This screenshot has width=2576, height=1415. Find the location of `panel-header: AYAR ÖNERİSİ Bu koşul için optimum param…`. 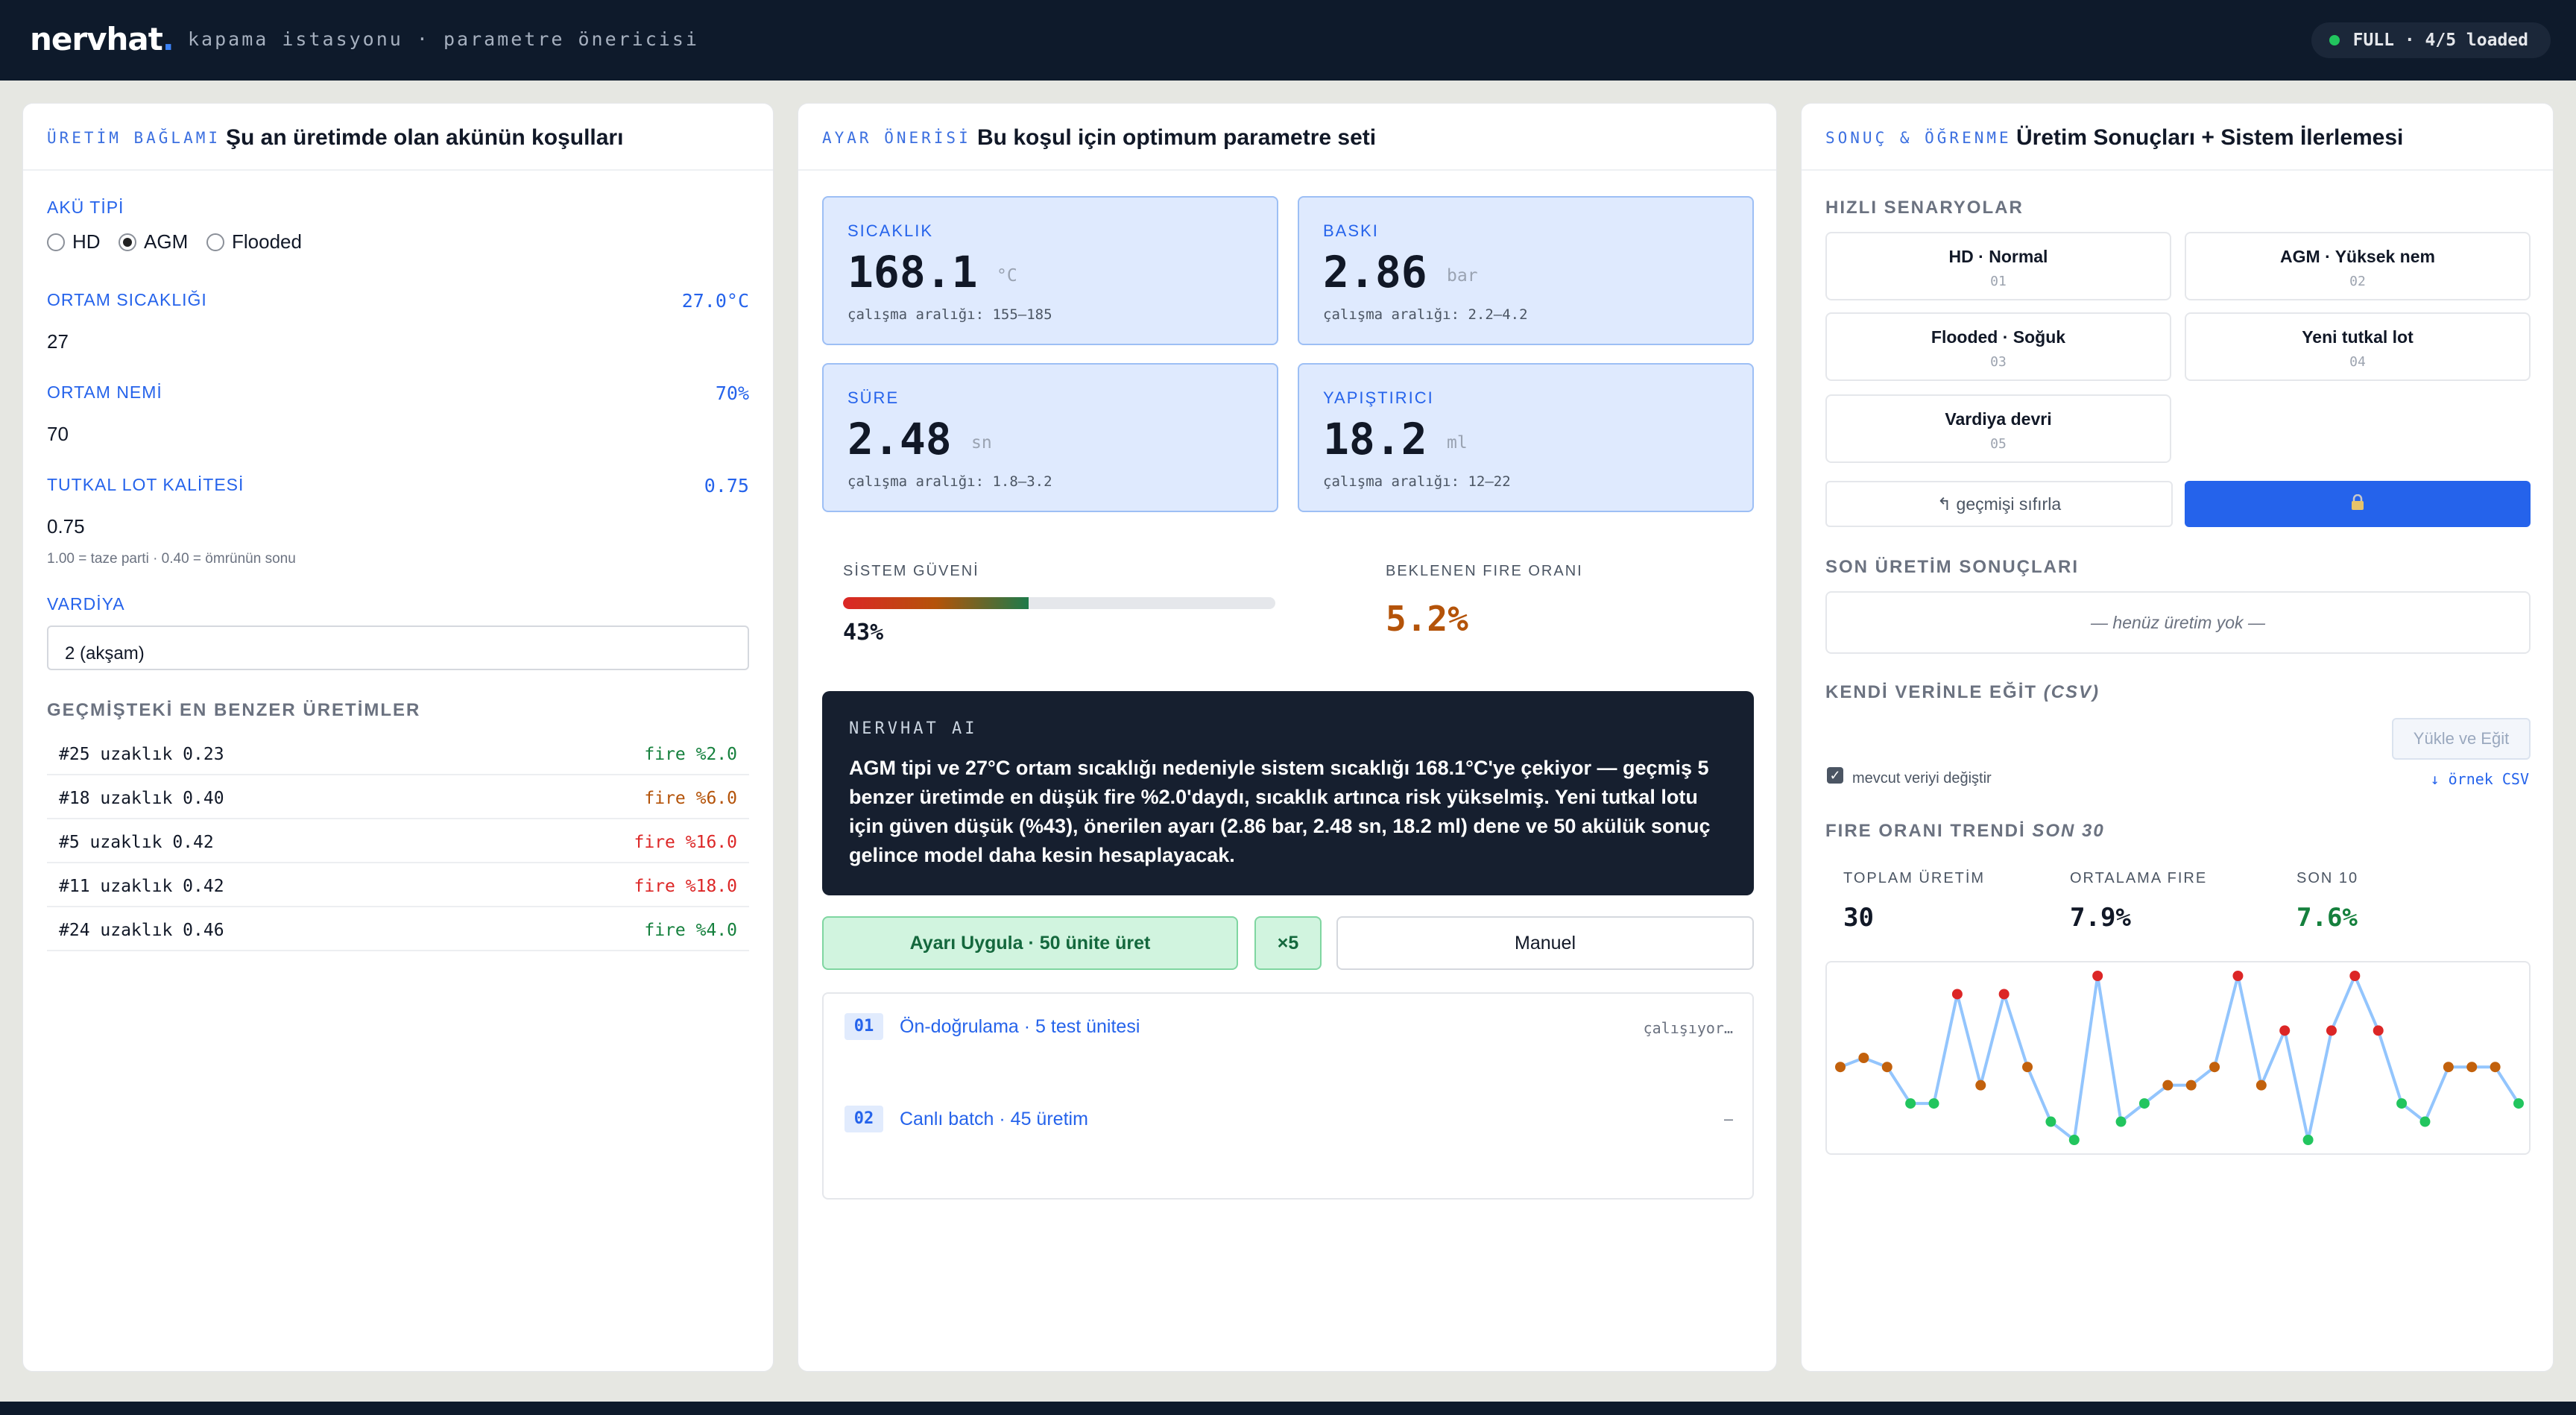

panel-header: AYAR ÖNERİSİ Bu koşul için optimum param… is located at coordinates (1287, 137).